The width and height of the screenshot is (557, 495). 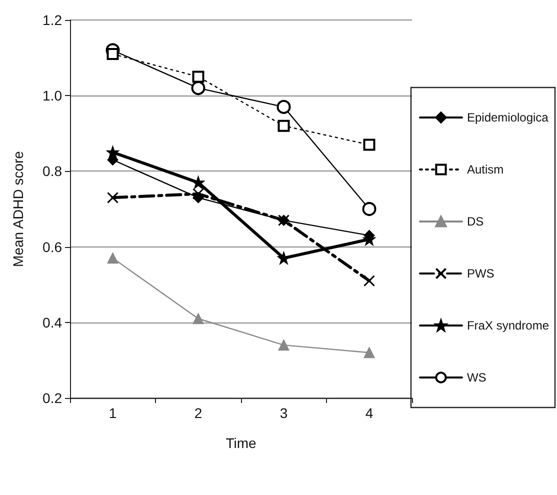 What do you see at coordinates (18, 208) in the screenshot?
I see `y-axis-title: Mean ADHD score` at bounding box center [18, 208].